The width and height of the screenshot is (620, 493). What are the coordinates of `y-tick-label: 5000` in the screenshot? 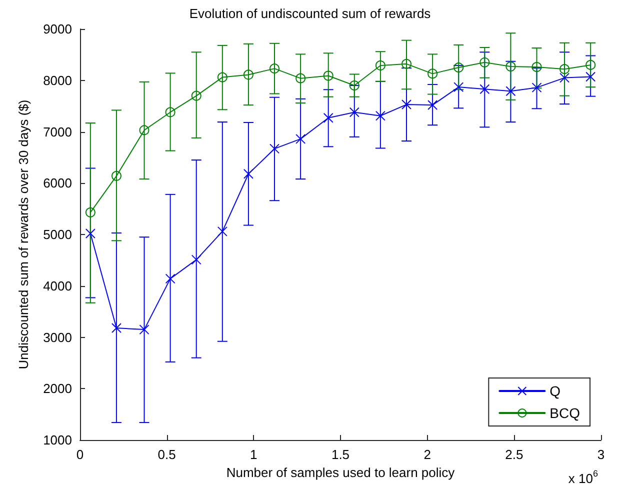 It's located at (57, 234).